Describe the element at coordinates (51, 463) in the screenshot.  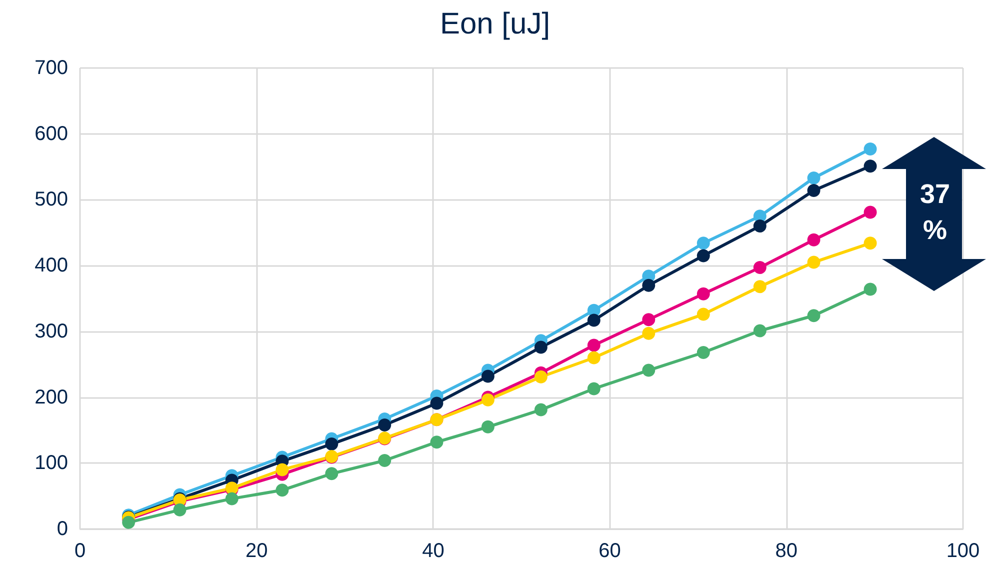
I see `y-tick-label: 100` at that location.